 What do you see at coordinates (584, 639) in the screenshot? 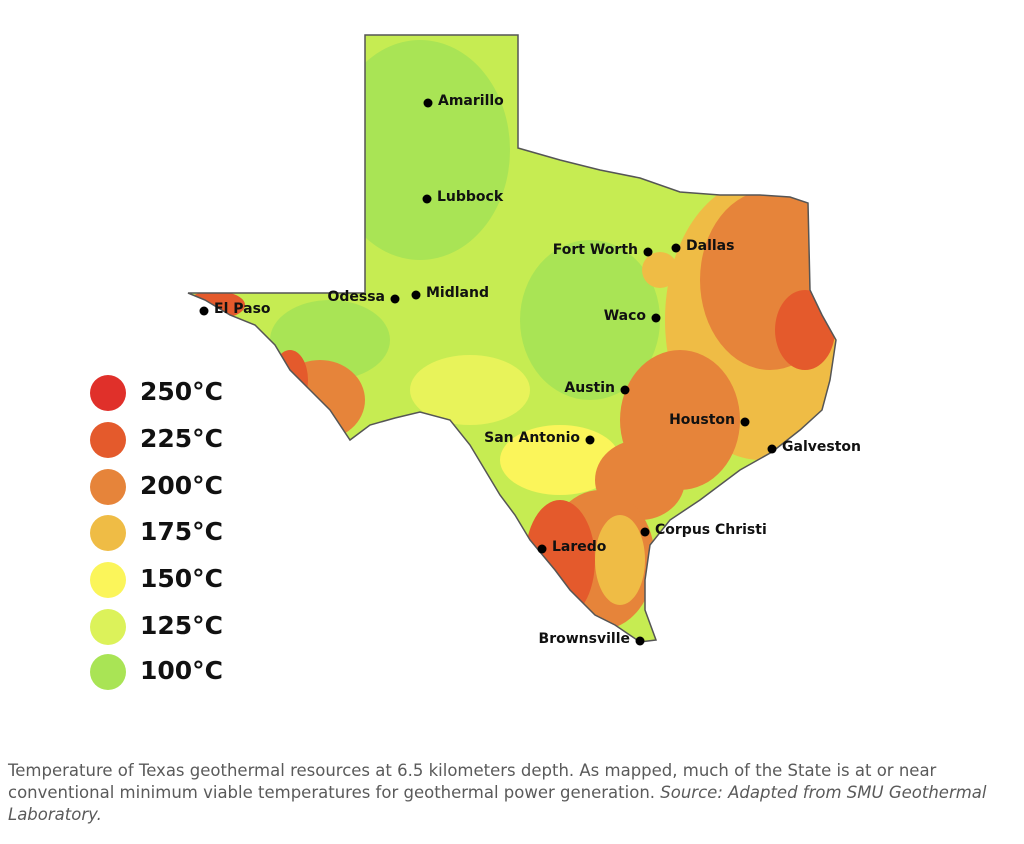
I see `city-label: Brownsville` at bounding box center [584, 639].